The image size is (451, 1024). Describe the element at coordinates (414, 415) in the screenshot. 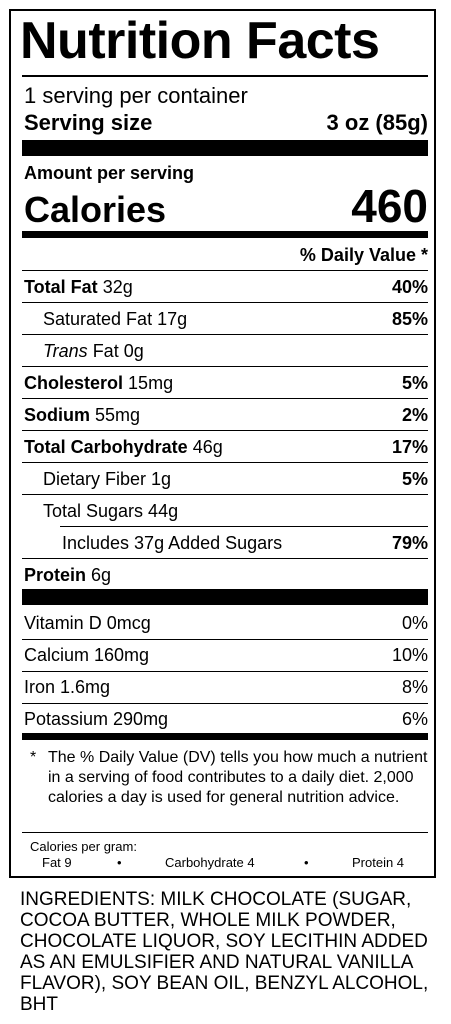

I see `sodium-dv: 2%` at that location.